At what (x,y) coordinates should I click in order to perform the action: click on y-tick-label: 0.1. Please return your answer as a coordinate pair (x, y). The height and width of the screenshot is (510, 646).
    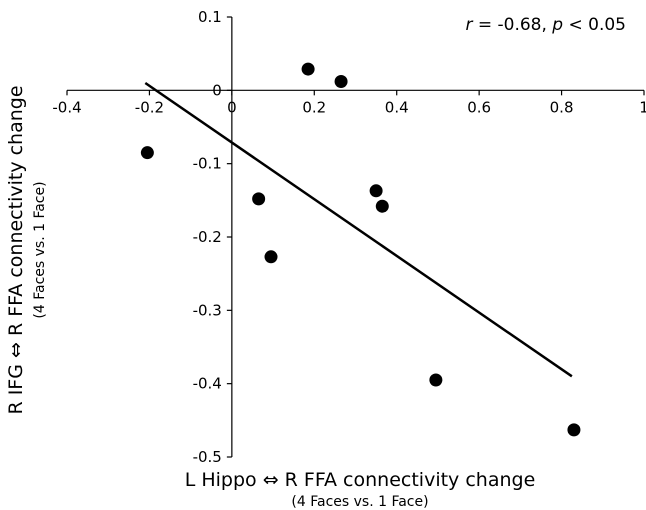
    Looking at the image, I should click on (210, 17).